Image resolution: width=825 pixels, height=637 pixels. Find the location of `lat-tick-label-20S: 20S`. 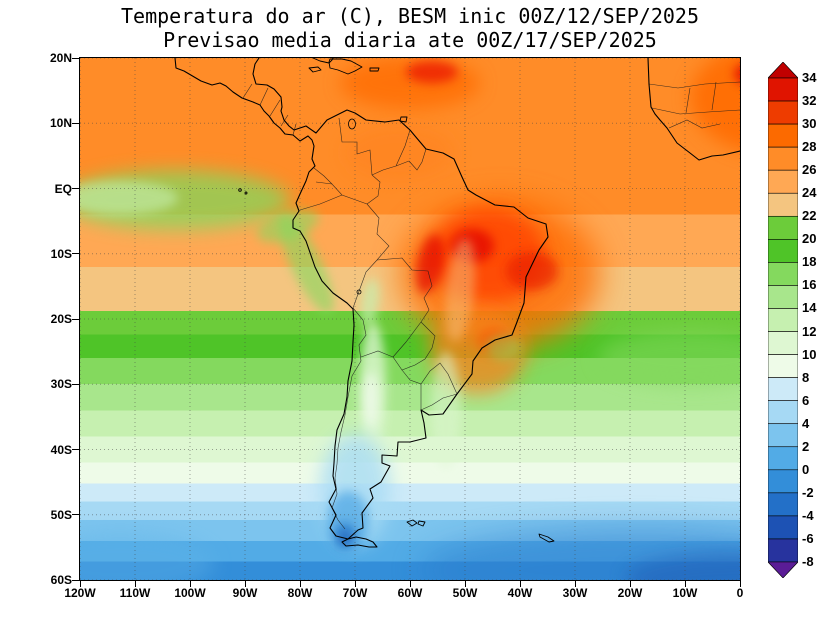

lat-tick-label-20S: 20S is located at coordinates (61, 319).